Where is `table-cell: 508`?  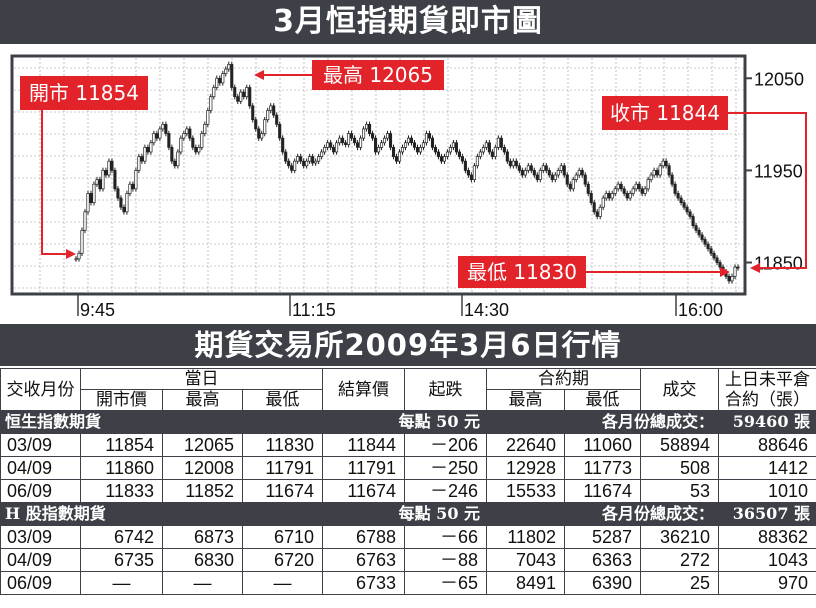
table-cell: 508 is located at coordinates (680, 468).